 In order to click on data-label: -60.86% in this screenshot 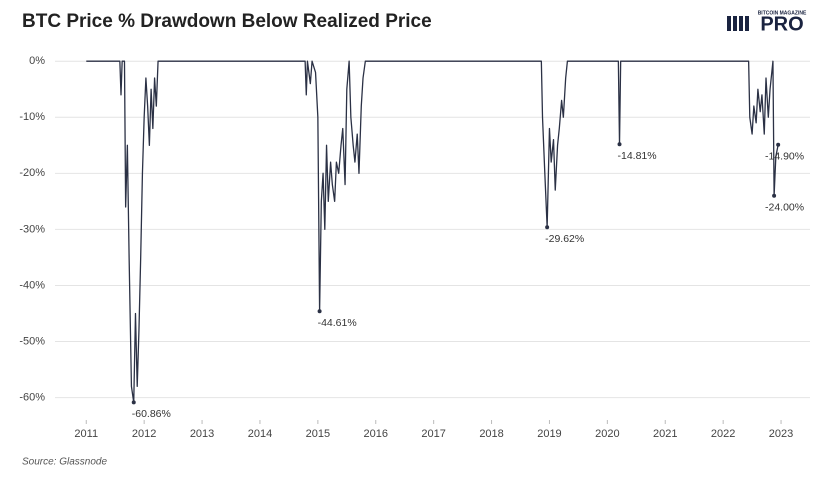, I will do `click(151, 414)`.